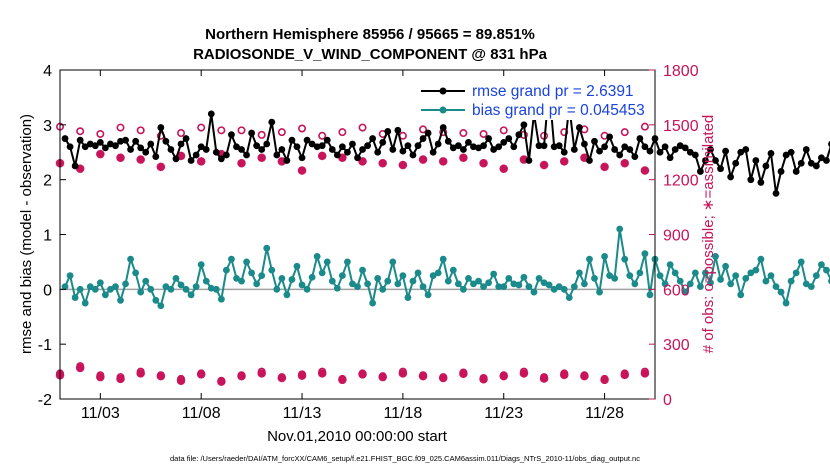 The height and width of the screenshot is (470, 830). Describe the element at coordinates (443, 91) in the screenshot. I see `legend-rmse-marker` at that location.